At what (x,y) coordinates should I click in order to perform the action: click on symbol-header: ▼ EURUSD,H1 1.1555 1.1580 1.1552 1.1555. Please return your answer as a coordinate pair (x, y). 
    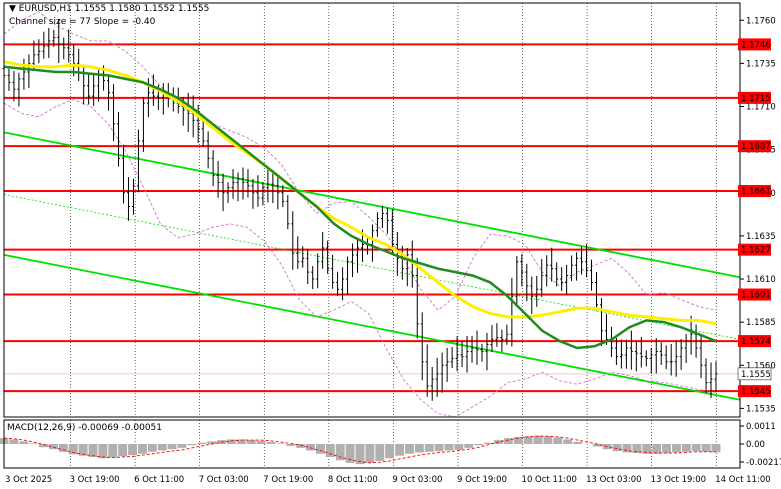
    Looking at the image, I should click on (109, 9).